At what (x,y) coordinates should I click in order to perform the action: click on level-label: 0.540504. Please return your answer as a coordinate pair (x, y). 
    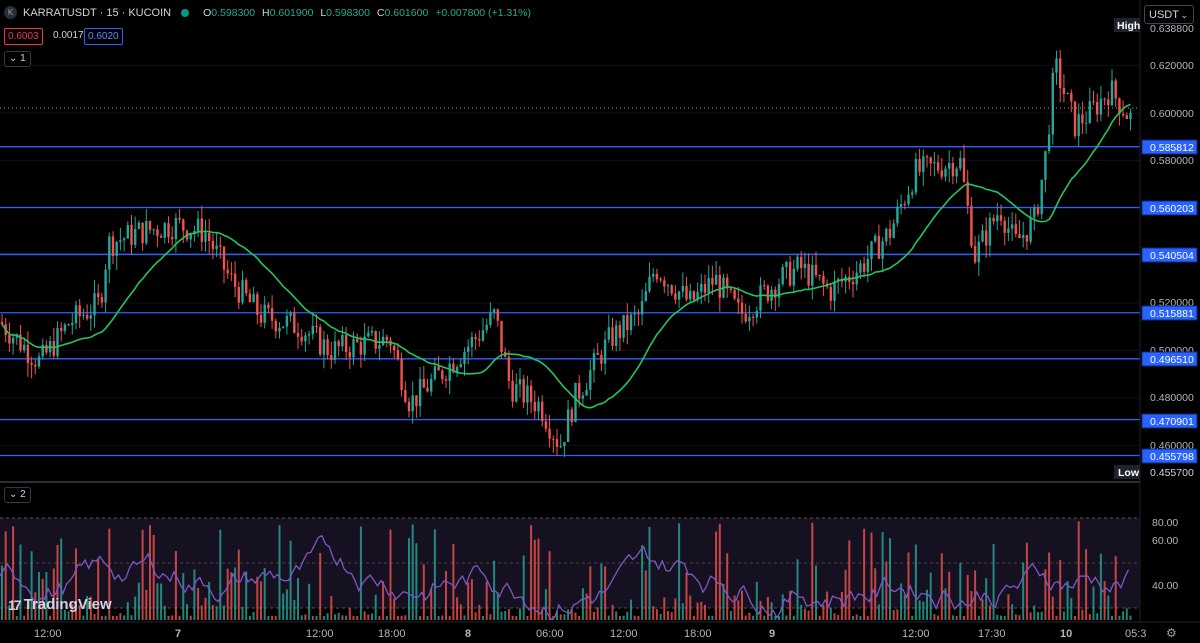
    Looking at the image, I should click on (1169, 255).